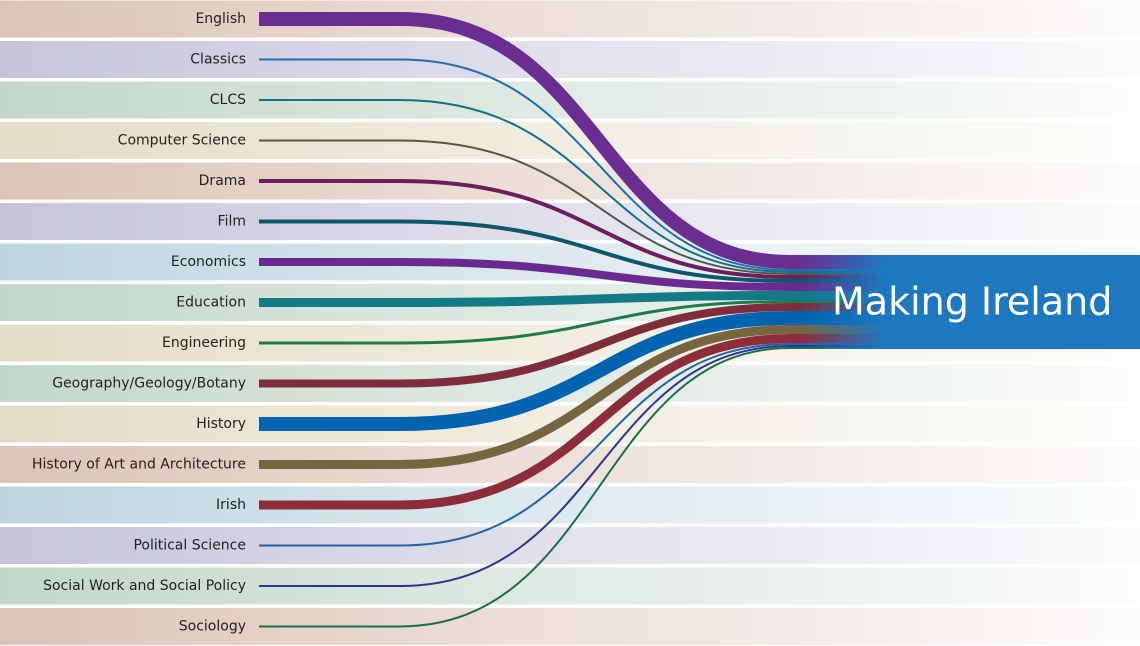 The height and width of the screenshot is (646, 1140). I want to click on target-label: Making Ireland, so click(972, 302).